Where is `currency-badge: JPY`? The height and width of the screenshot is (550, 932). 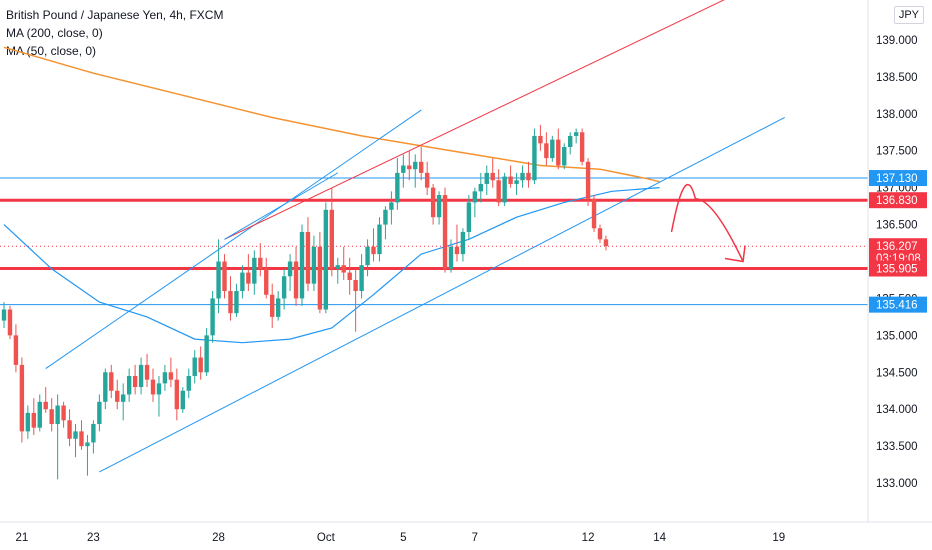
currency-badge: JPY is located at coordinates (908, 15).